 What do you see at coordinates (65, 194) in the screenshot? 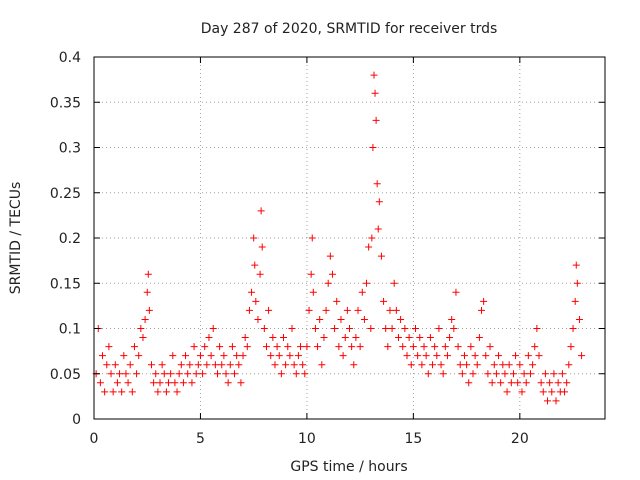
I see `y-tick-label: 0.25` at bounding box center [65, 194].